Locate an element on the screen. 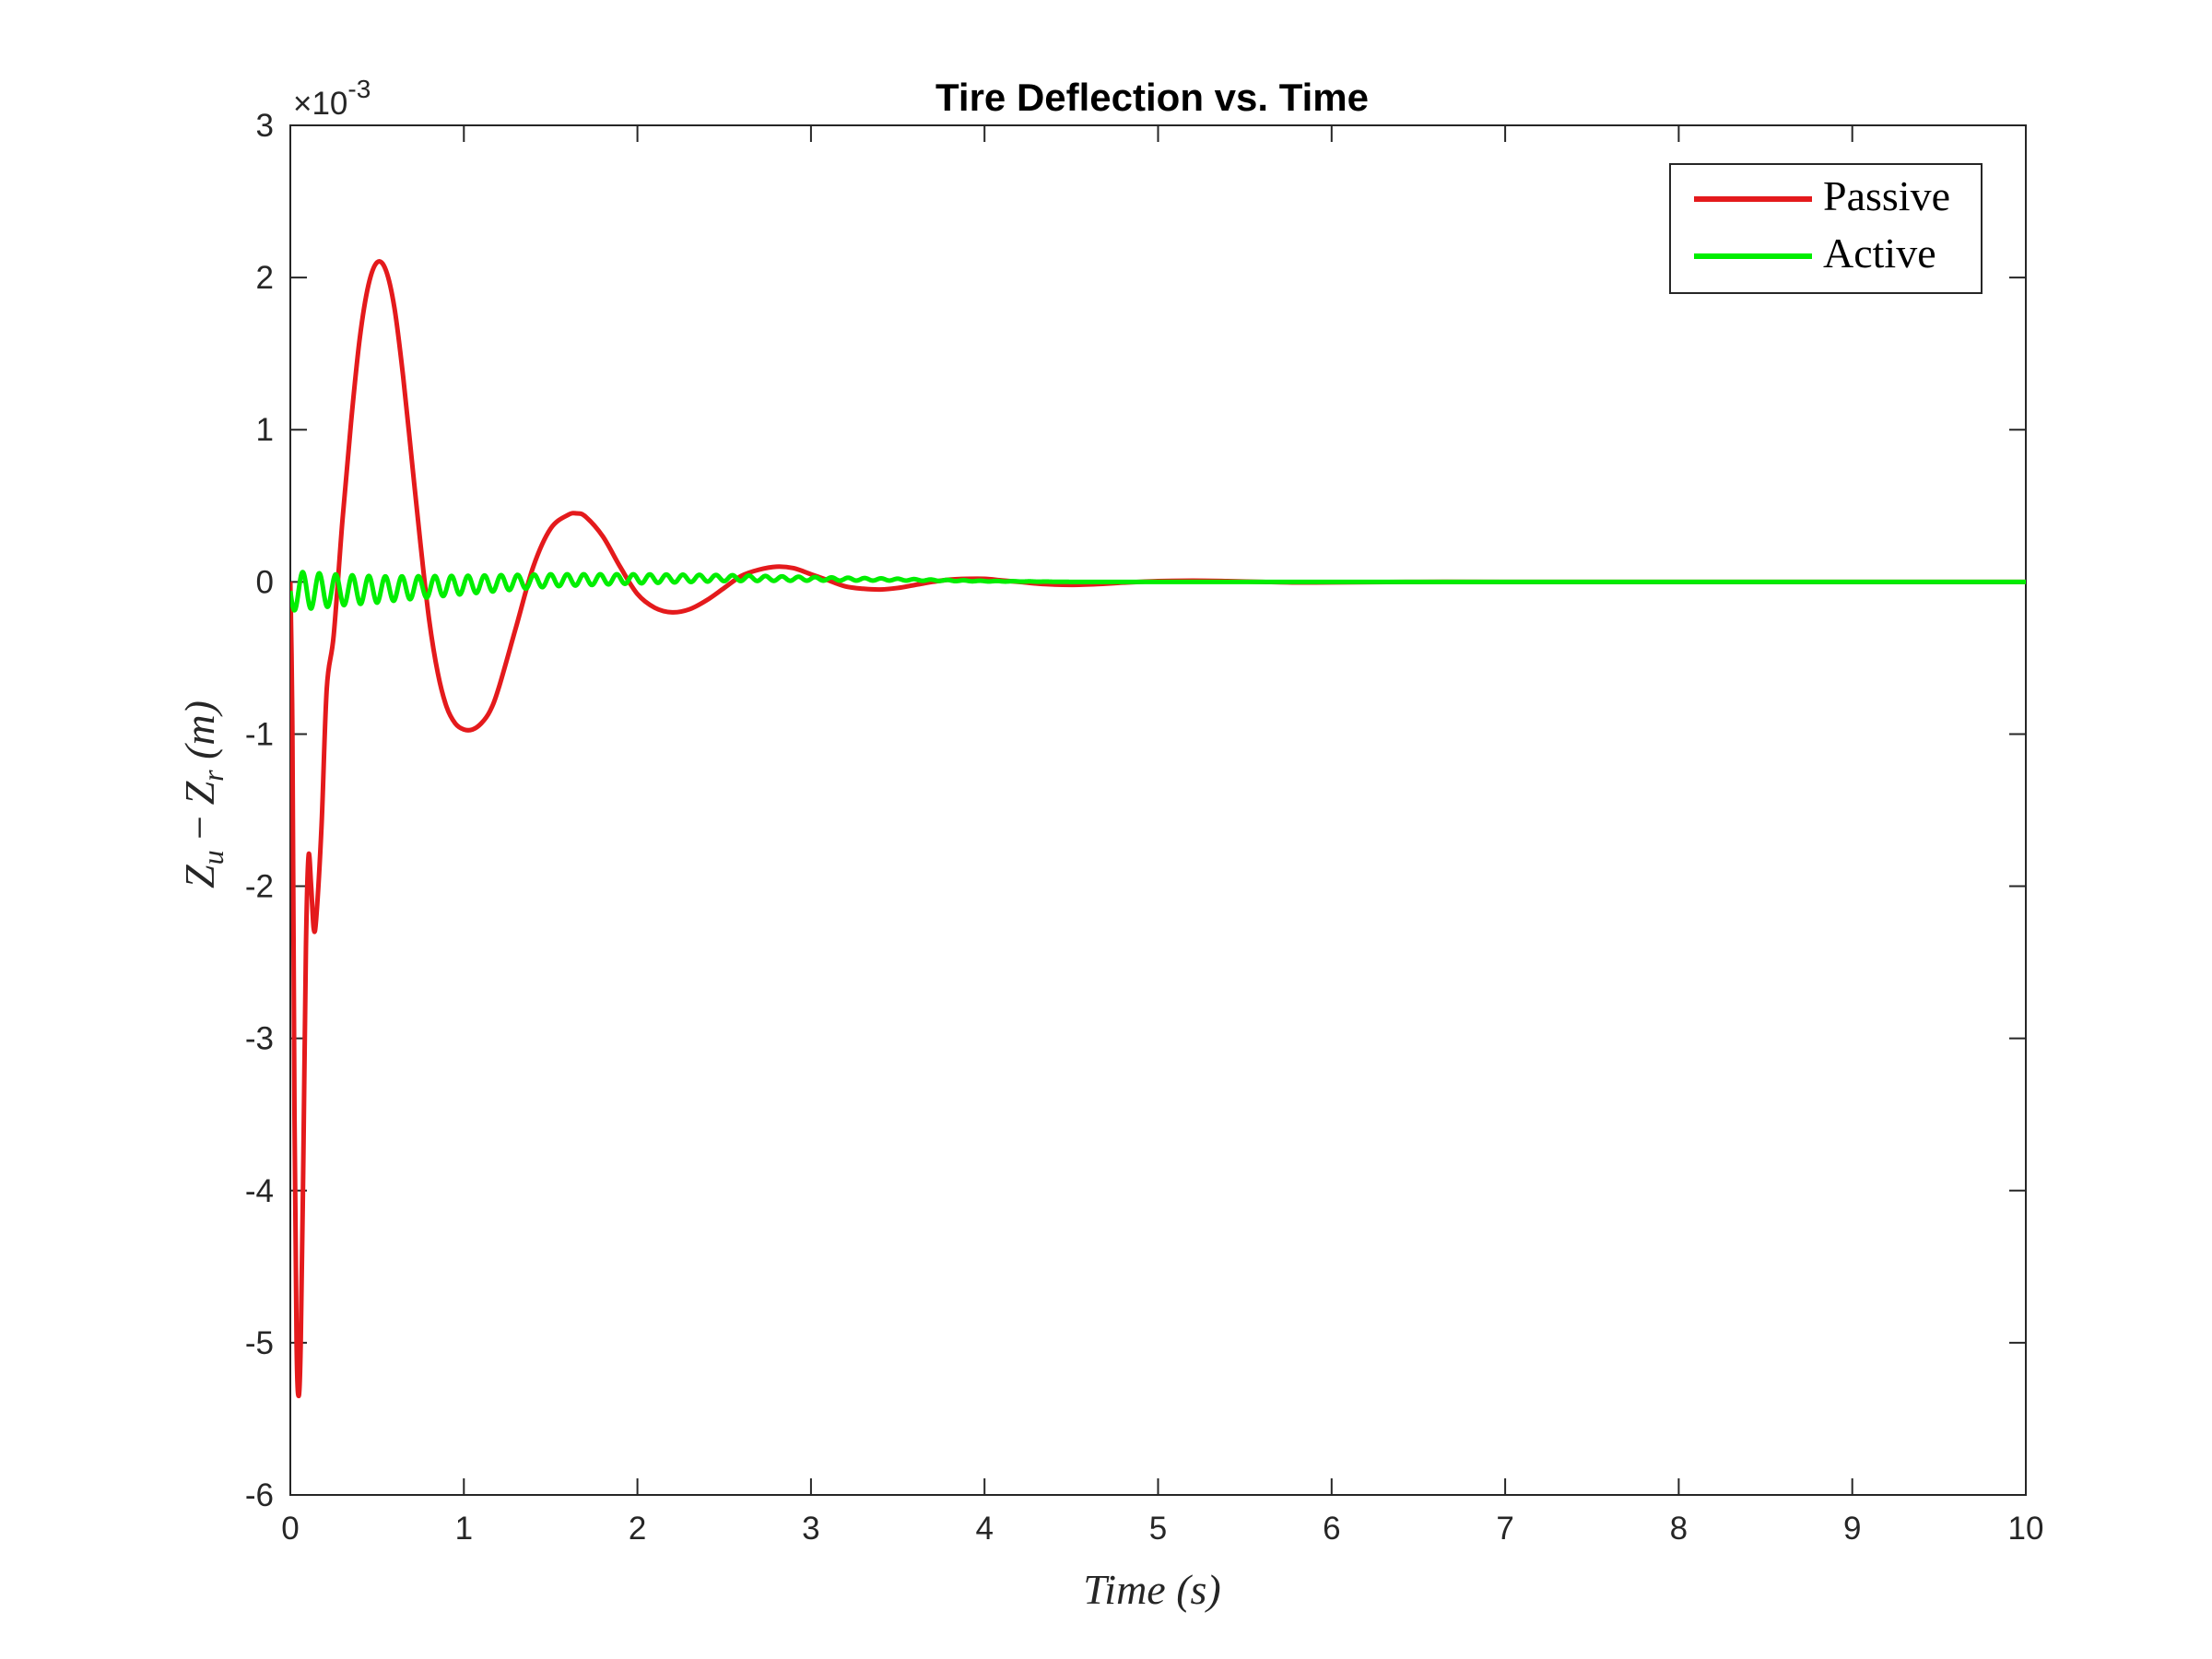 The image size is (2212, 1659). y-exponent-value: -3 is located at coordinates (359, 89).